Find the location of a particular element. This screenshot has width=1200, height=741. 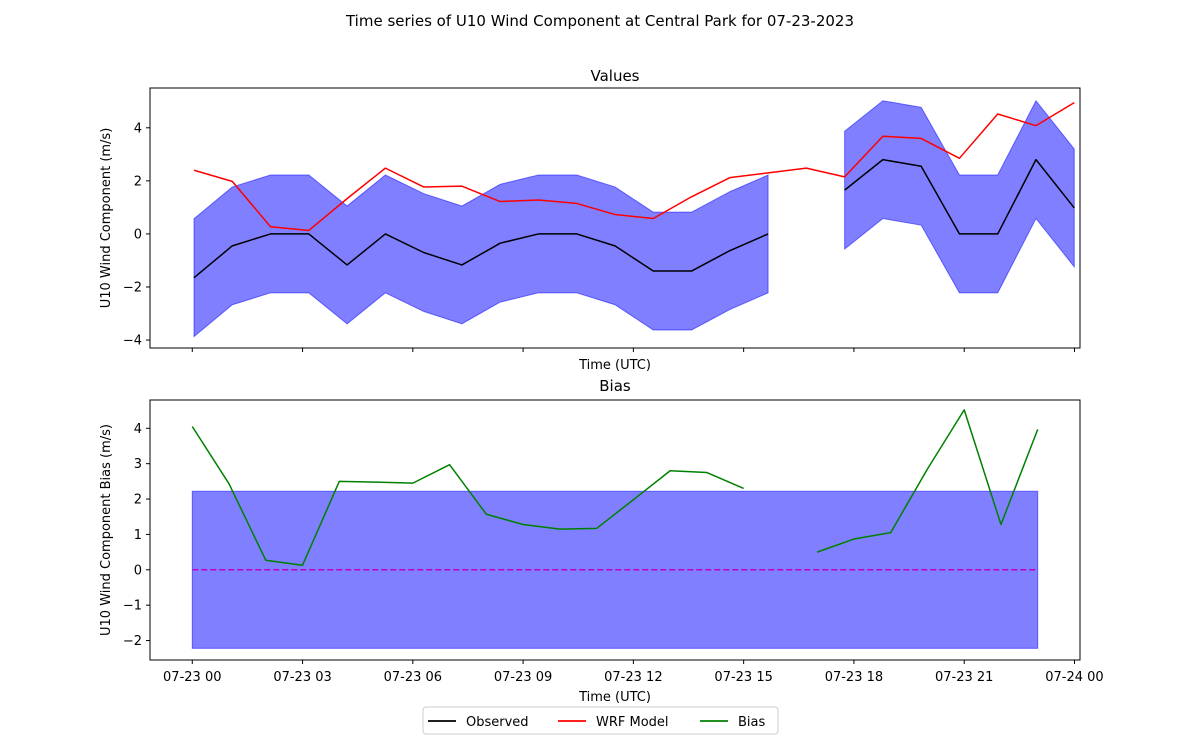

legend-label-wrf-model: WRF Model is located at coordinates (632, 722).